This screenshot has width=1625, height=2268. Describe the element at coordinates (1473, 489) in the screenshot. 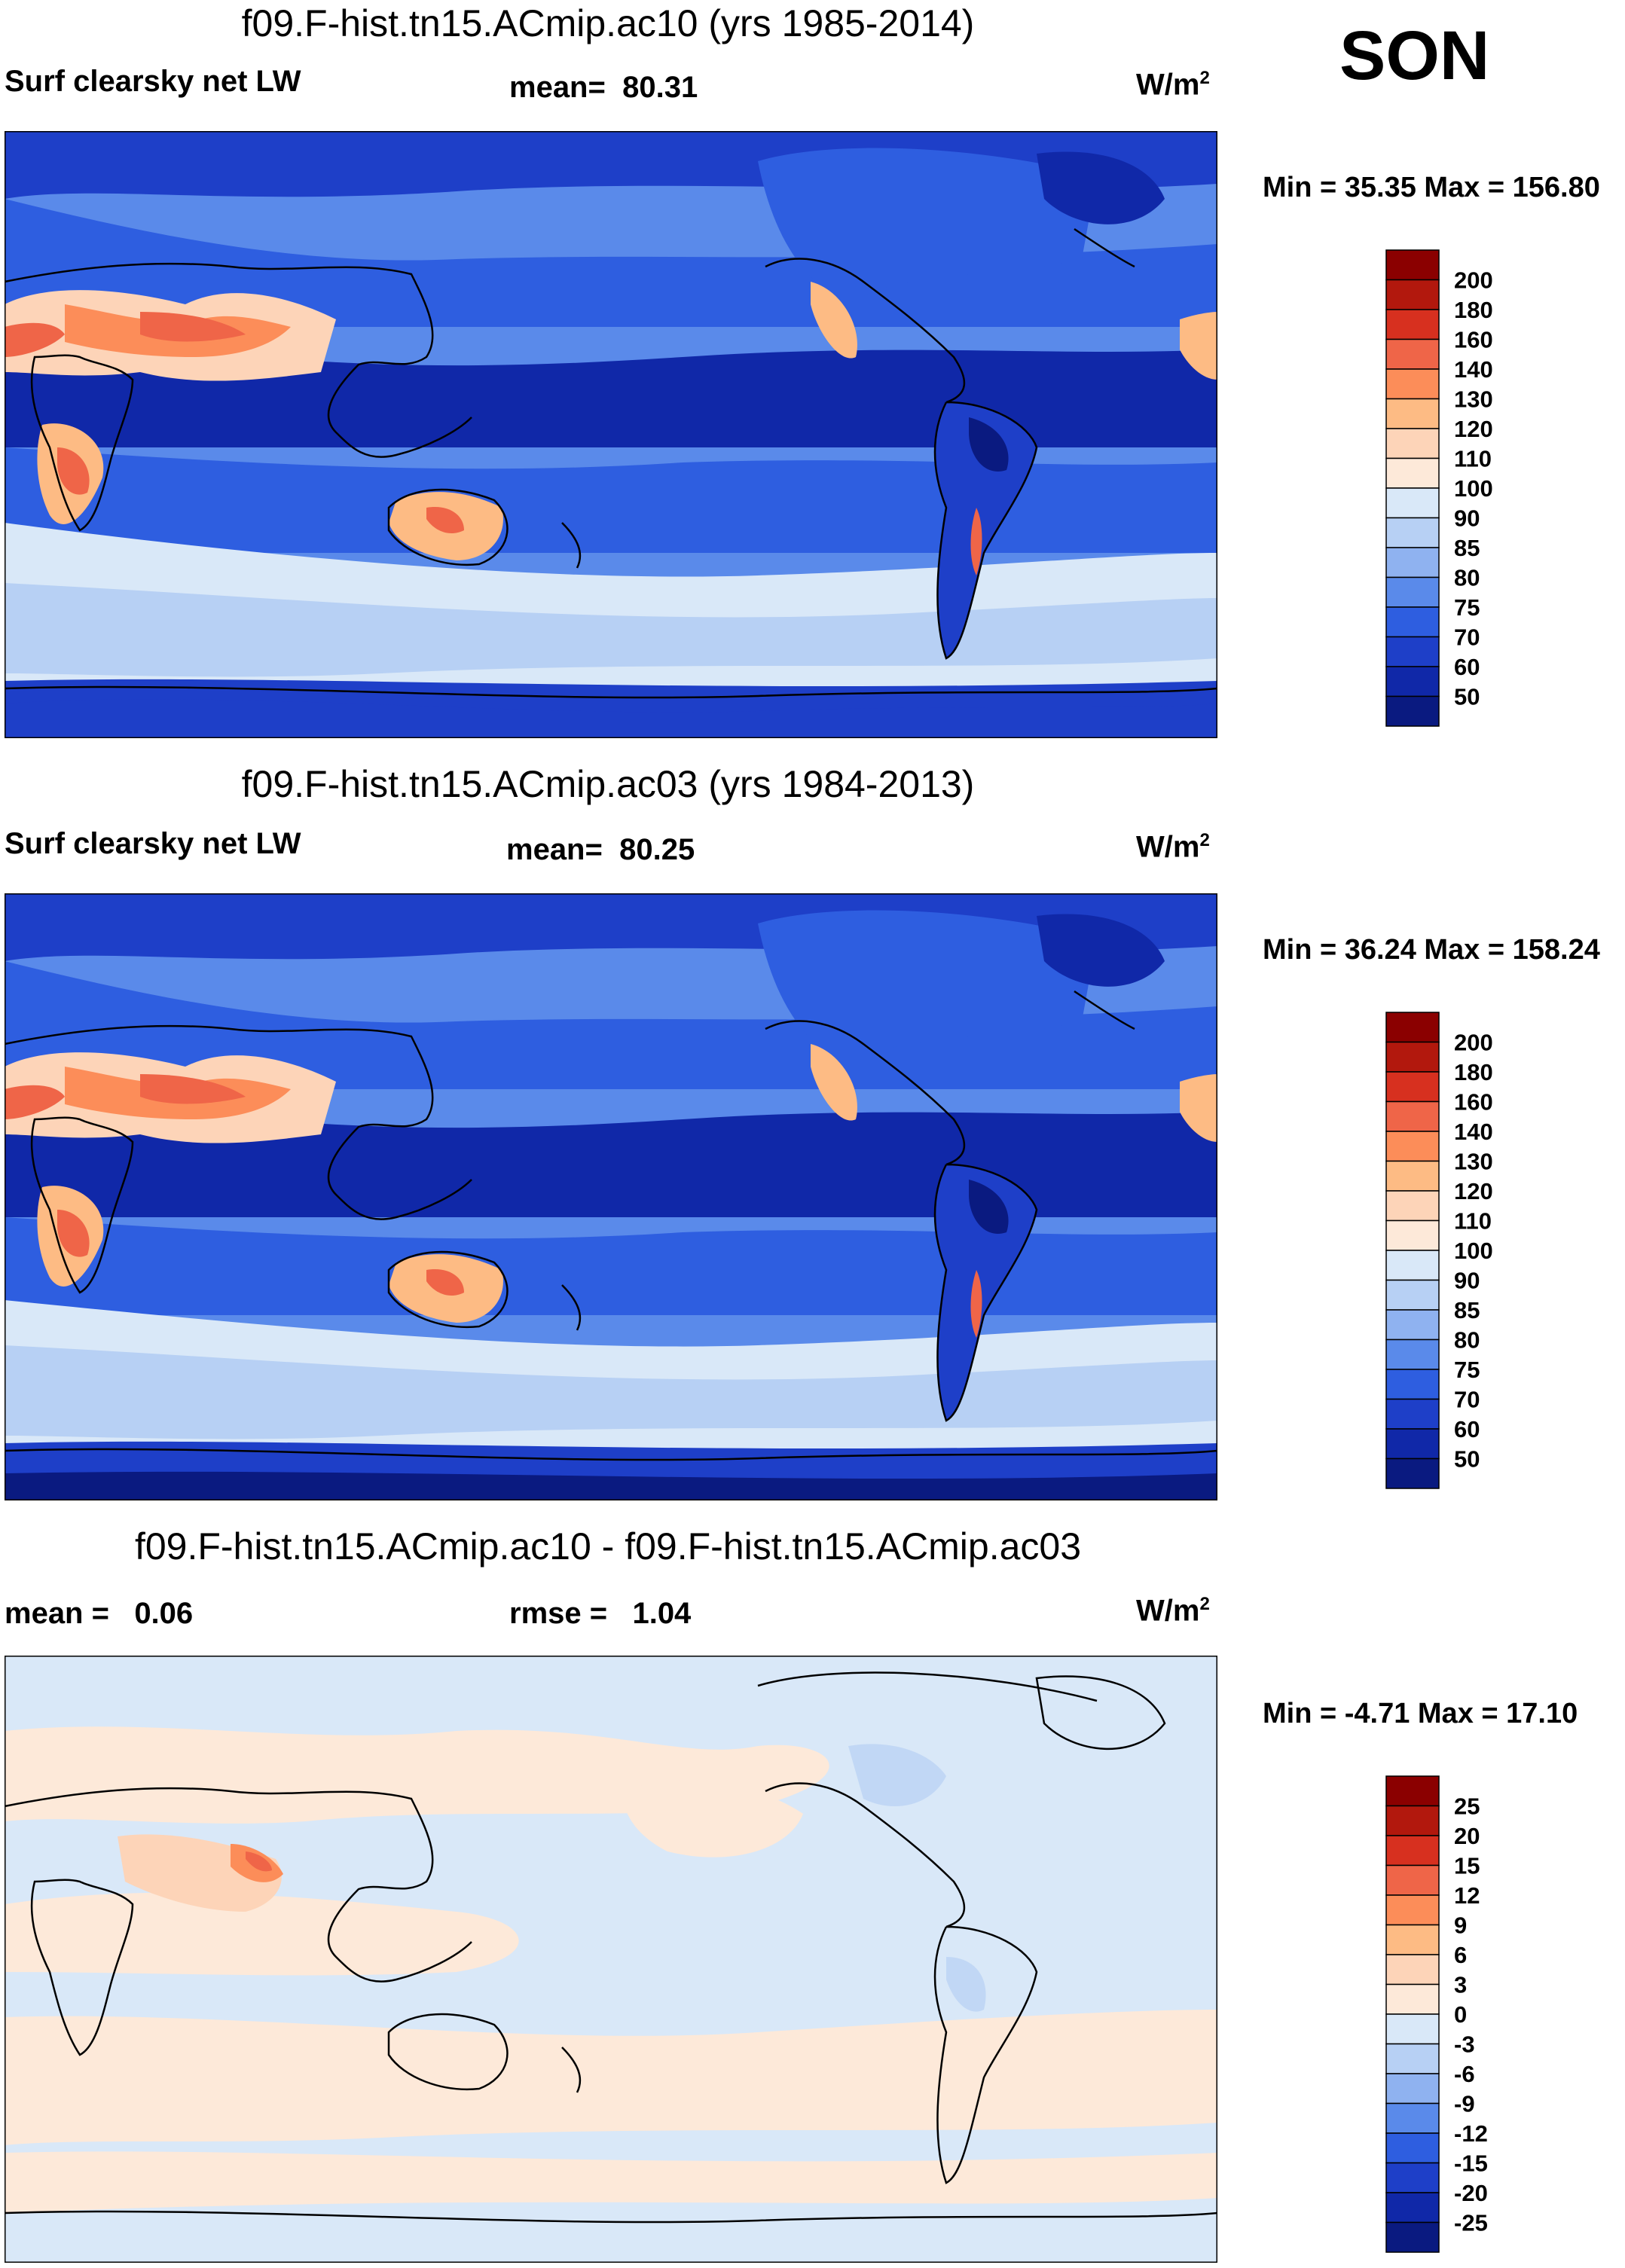

I see `colorbar-label: 100` at that location.